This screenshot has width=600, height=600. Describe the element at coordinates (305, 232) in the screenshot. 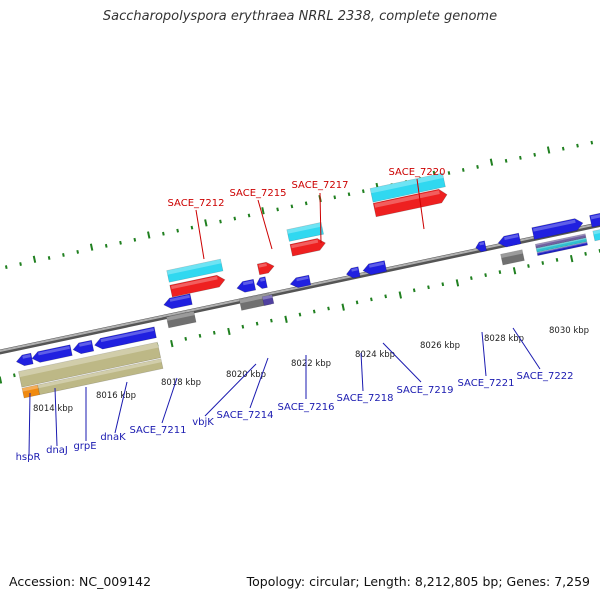

I see `cds-sace7217` at that location.